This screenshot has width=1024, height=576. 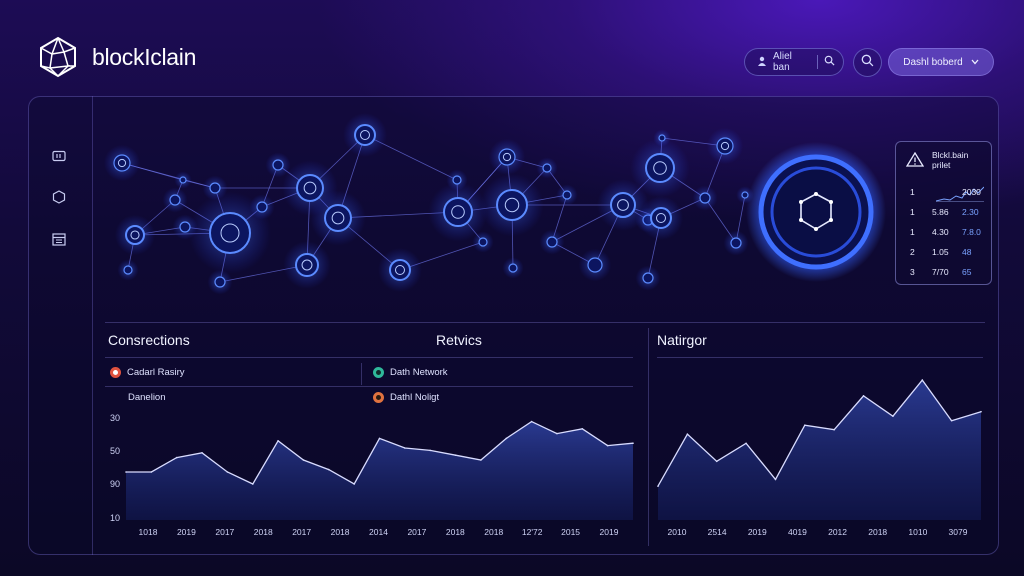 What do you see at coordinates (915, 161) in the screenshot?
I see `warning-icon` at bounding box center [915, 161].